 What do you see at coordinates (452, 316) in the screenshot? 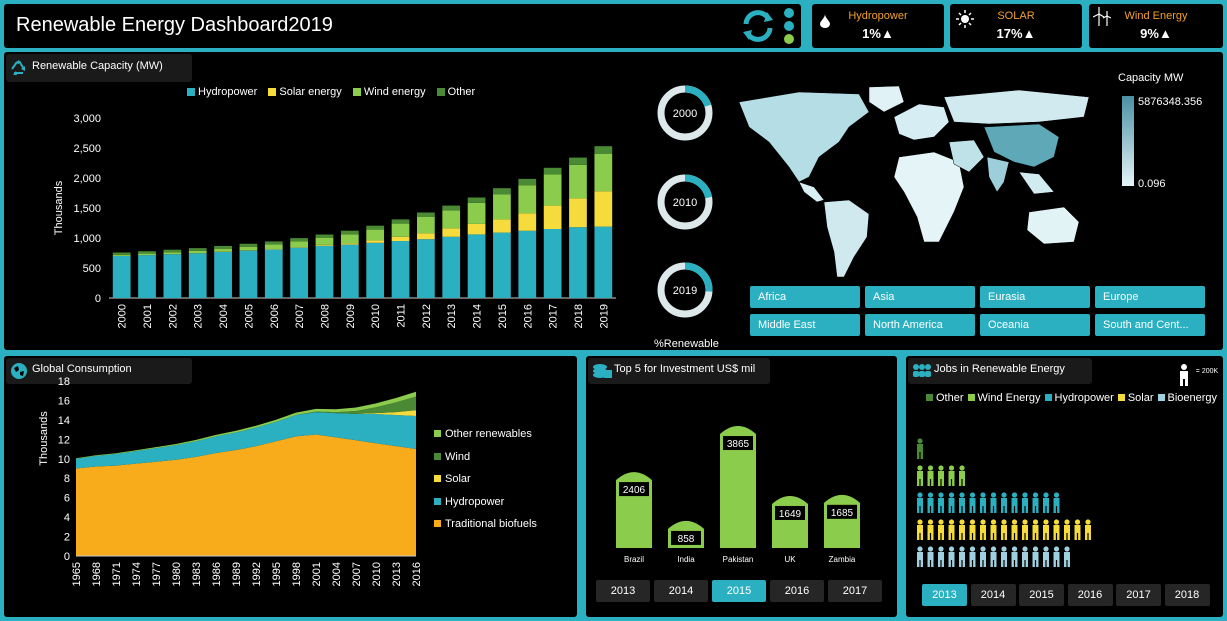
I see `x-tick-label: 2013` at bounding box center [452, 316].